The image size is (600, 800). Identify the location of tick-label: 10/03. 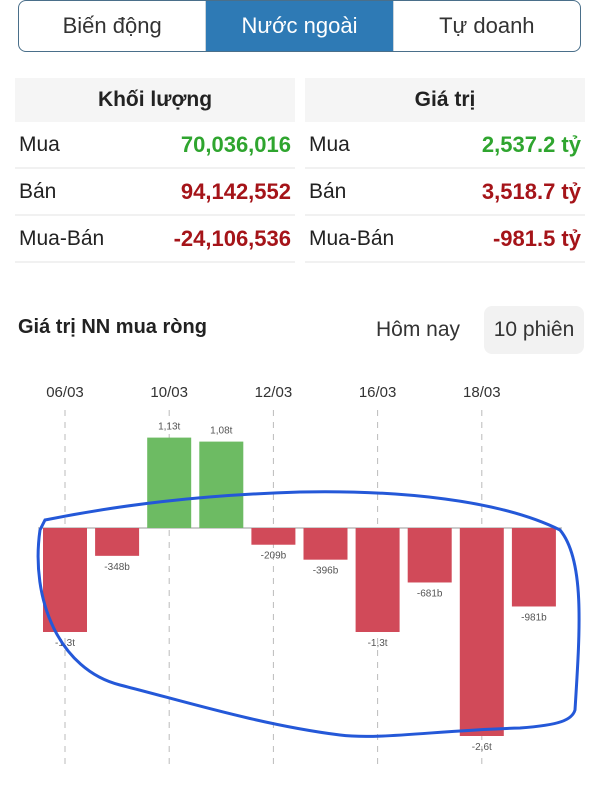
(169, 392).